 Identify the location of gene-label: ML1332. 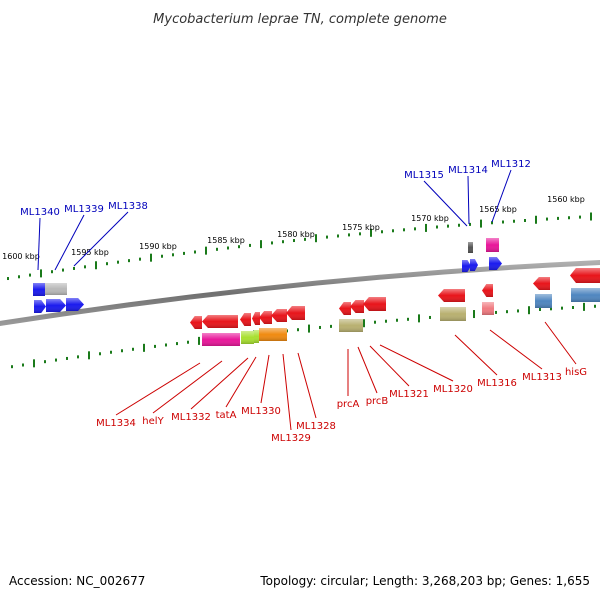
(191, 417).